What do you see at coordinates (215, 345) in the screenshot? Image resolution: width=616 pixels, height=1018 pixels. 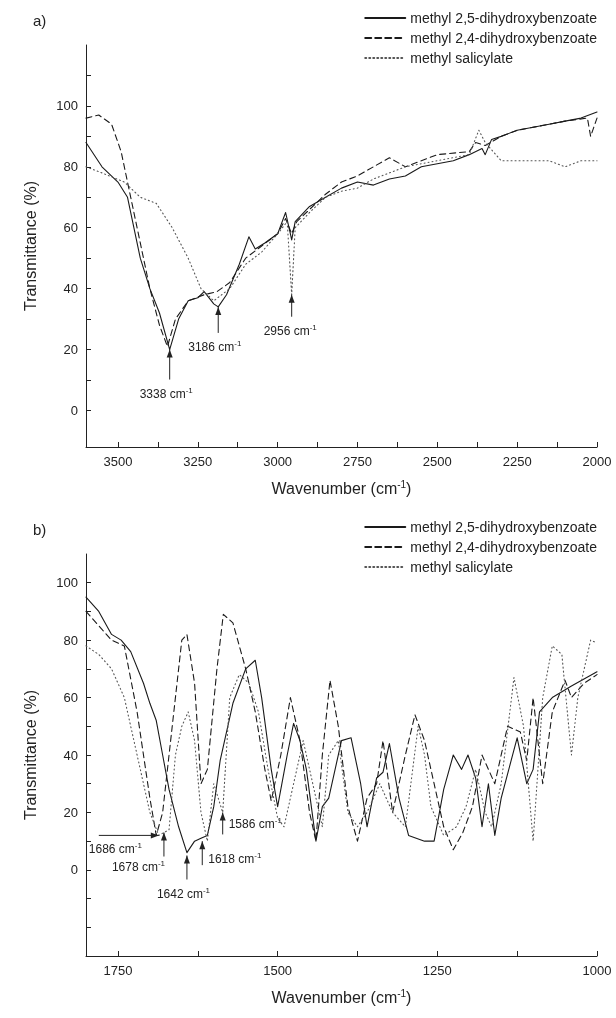 I see `annotation: 3186 cm$^{-1}$` at bounding box center [215, 345].